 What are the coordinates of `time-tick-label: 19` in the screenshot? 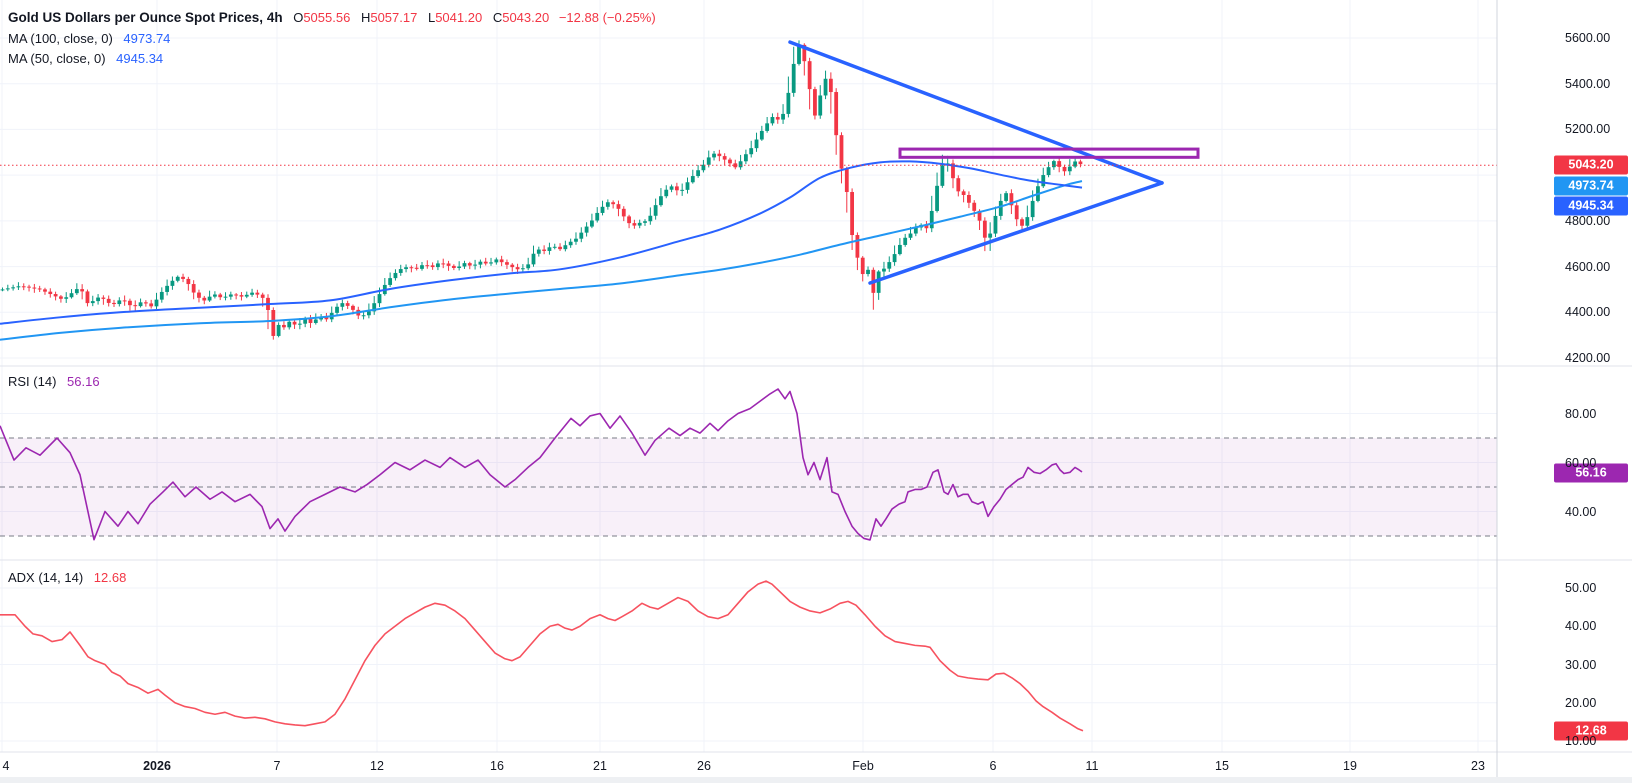 It's located at (1350, 766).